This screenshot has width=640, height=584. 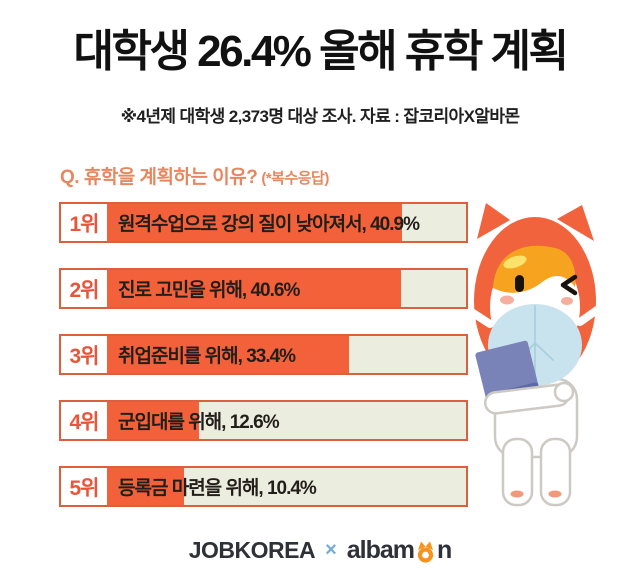 What do you see at coordinates (444, 550) in the screenshot?
I see `albamon-text-right: n` at bounding box center [444, 550].